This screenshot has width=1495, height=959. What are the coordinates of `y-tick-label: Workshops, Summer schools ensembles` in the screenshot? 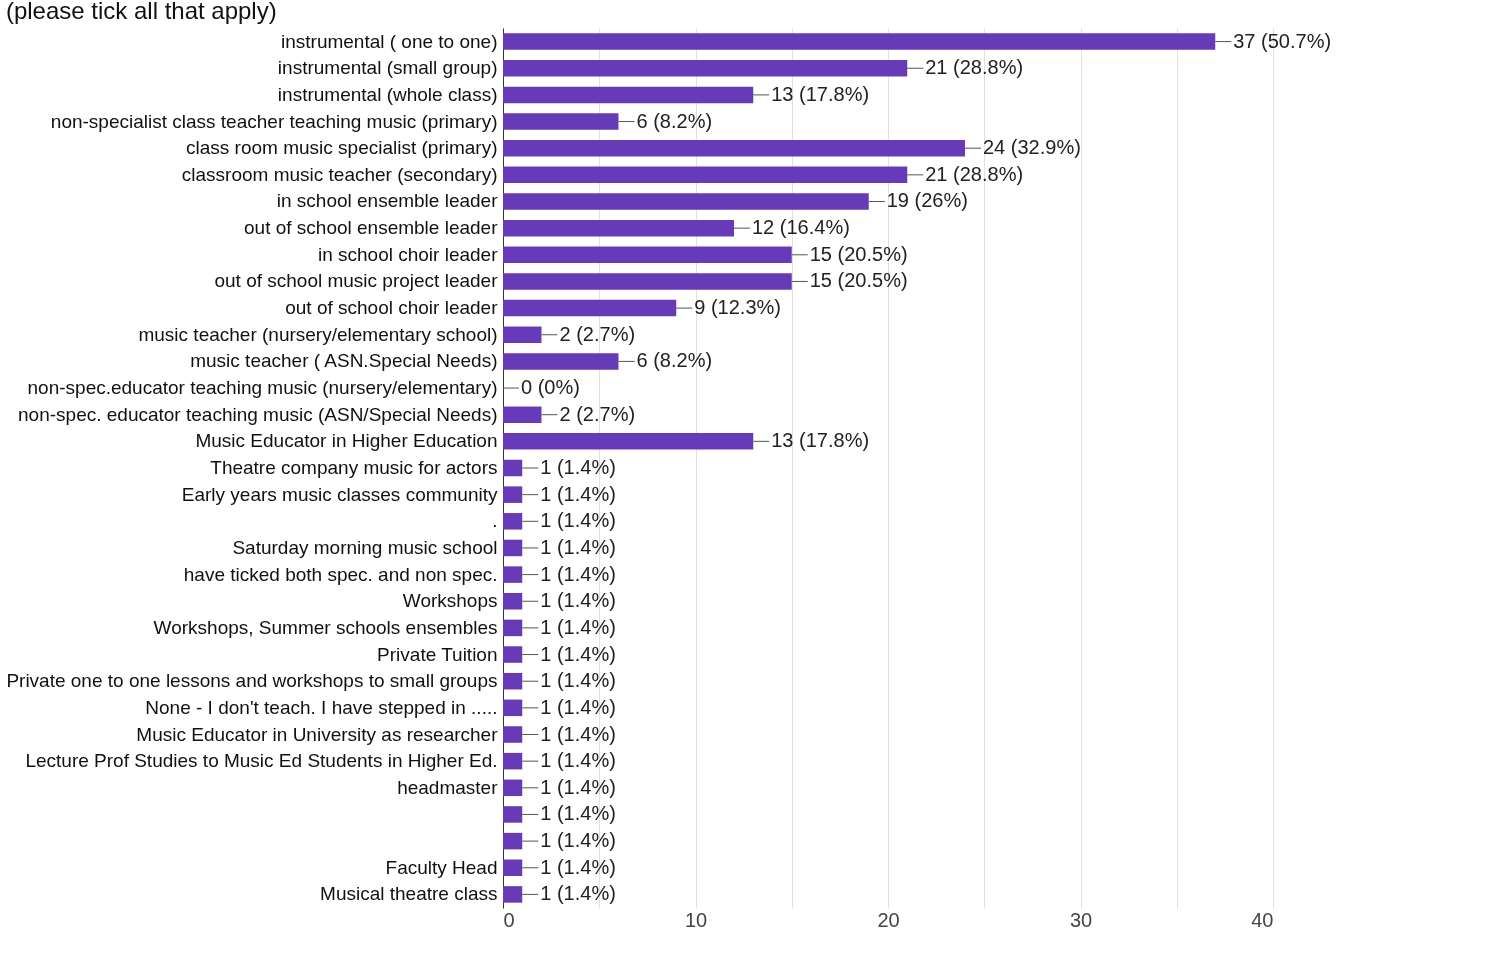 It's located at (325, 627).